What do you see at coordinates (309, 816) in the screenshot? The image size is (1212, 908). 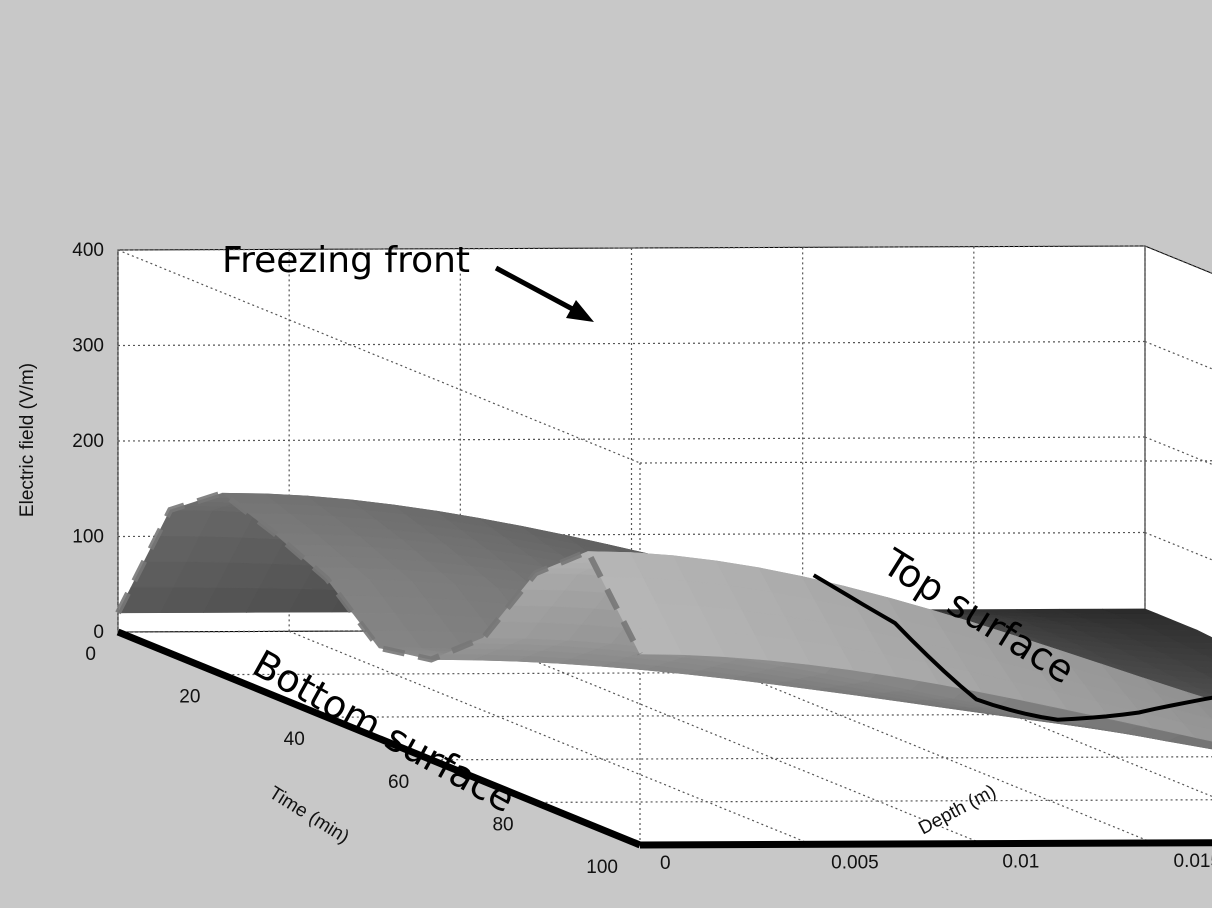 I see `x-axis-label: Time (min)` at bounding box center [309, 816].